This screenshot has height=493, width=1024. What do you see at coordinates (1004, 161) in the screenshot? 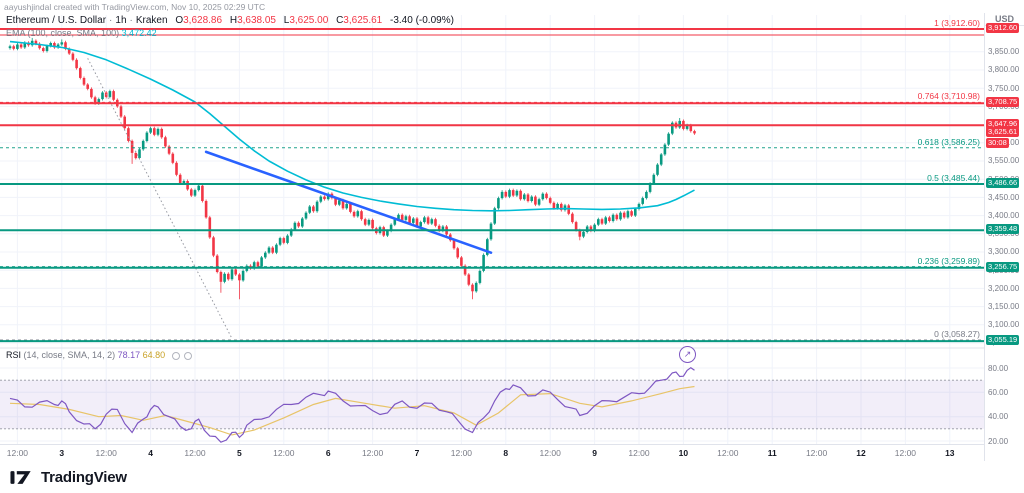
I see `price-tick-label: 3,550.00` at bounding box center [1004, 161].